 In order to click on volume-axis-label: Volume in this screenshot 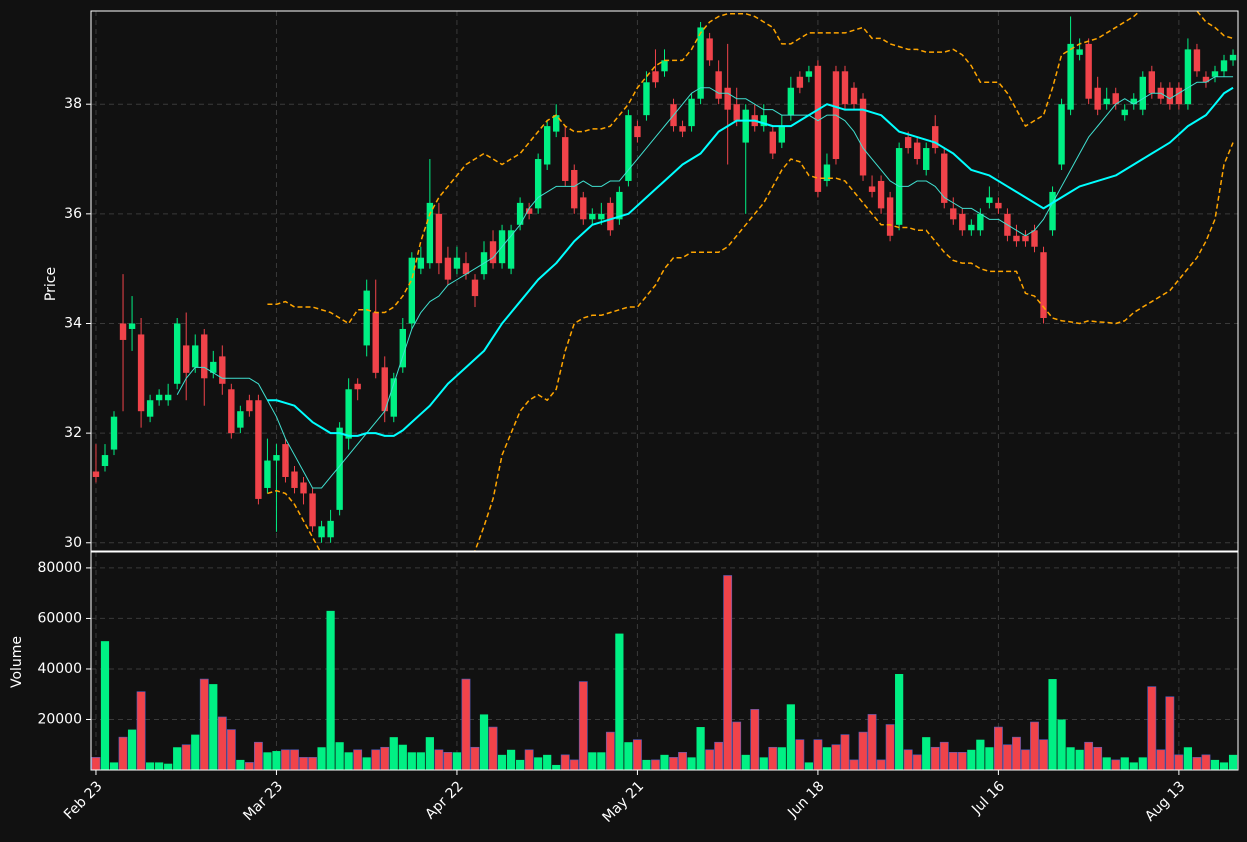, I will do `click(17, 662)`.